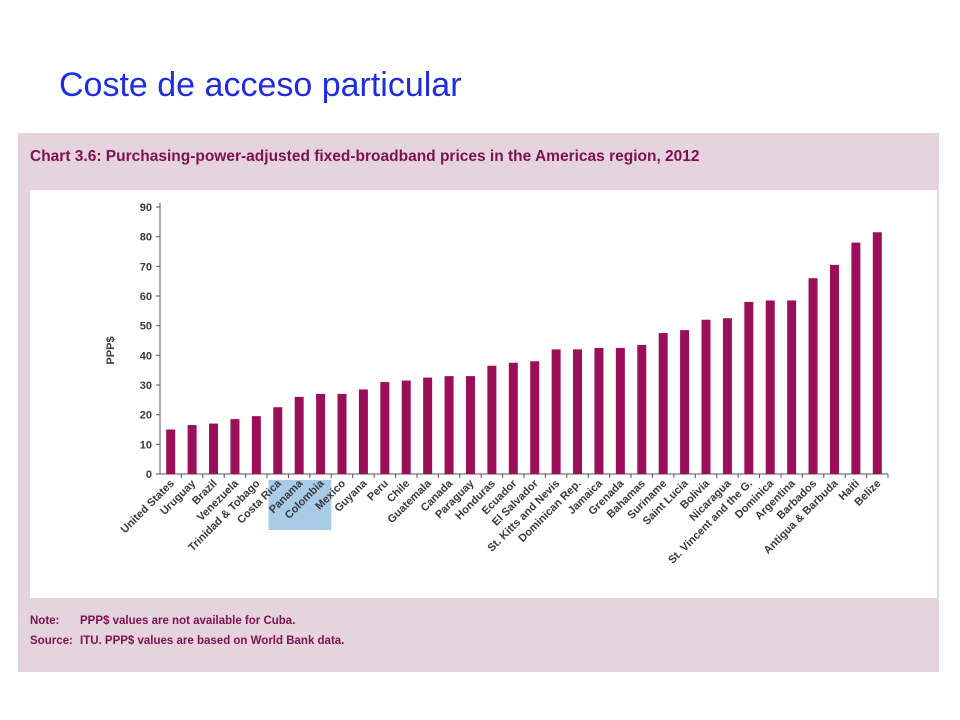 This screenshot has width=960, height=720. Describe the element at coordinates (146, 238) in the screenshot. I see `y-tick-label: 80` at that location.